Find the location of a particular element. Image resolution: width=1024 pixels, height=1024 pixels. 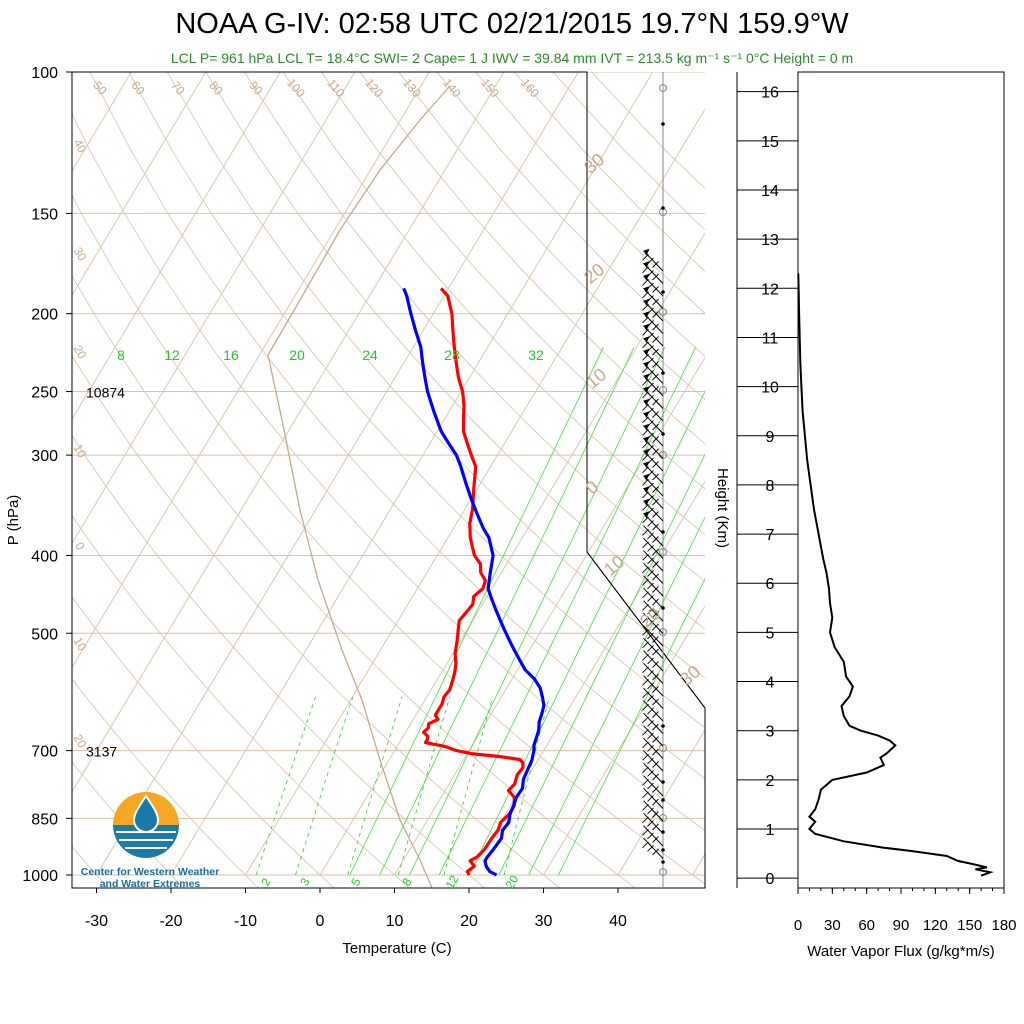

flux-y-tick-label: 5 is located at coordinates (770, 633).